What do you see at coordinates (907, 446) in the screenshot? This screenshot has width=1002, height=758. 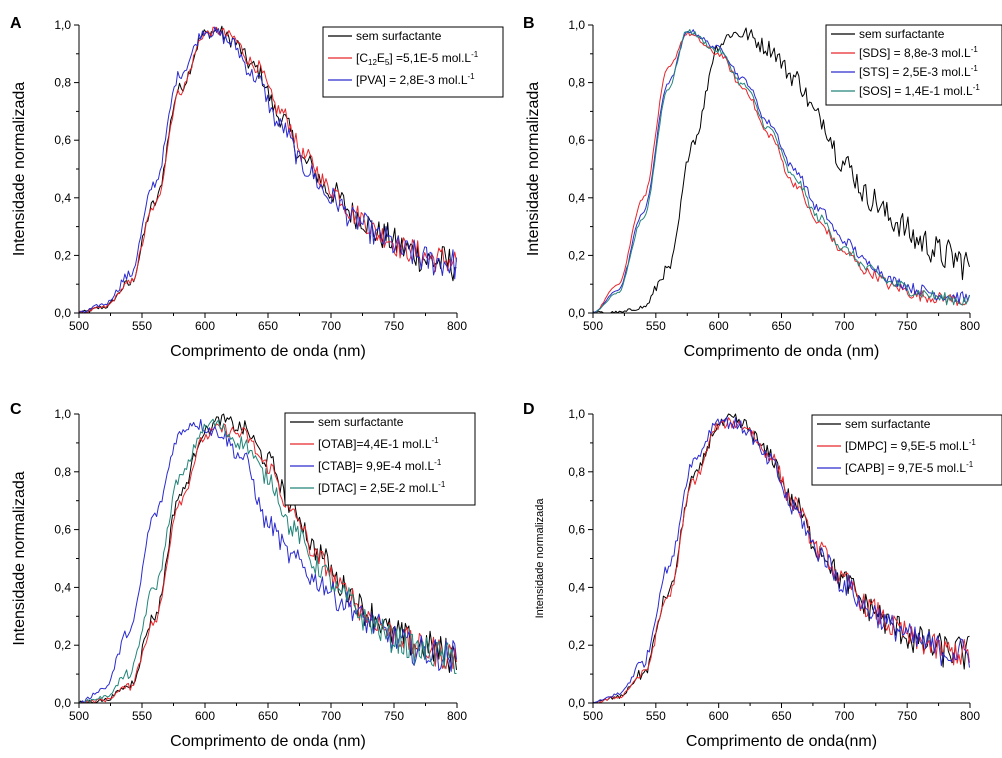 I see `legend-text-part: [DMPC] = 9,5E-5 mol.L` at bounding box center [907, 446].